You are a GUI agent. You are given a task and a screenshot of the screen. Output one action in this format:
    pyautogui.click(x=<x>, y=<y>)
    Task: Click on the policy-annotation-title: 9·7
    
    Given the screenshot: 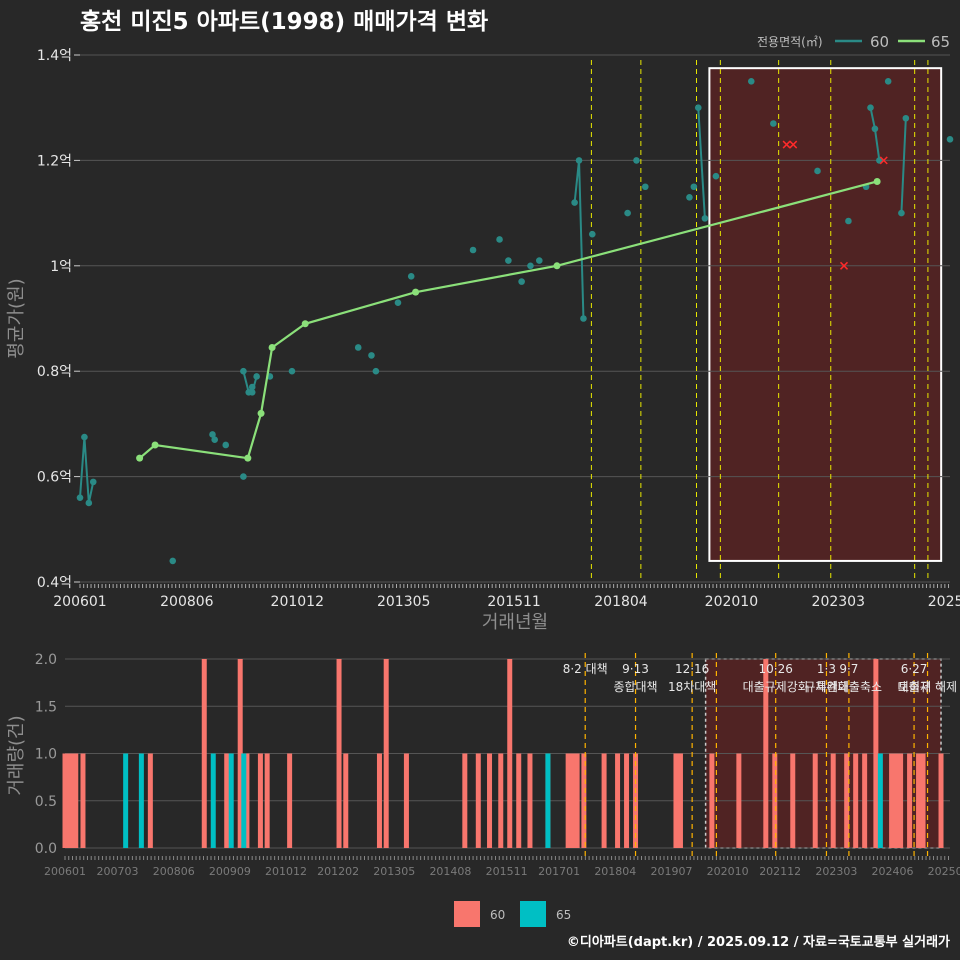 What is the action you would take?
    pyautogui.click(x=848, y=669)
    